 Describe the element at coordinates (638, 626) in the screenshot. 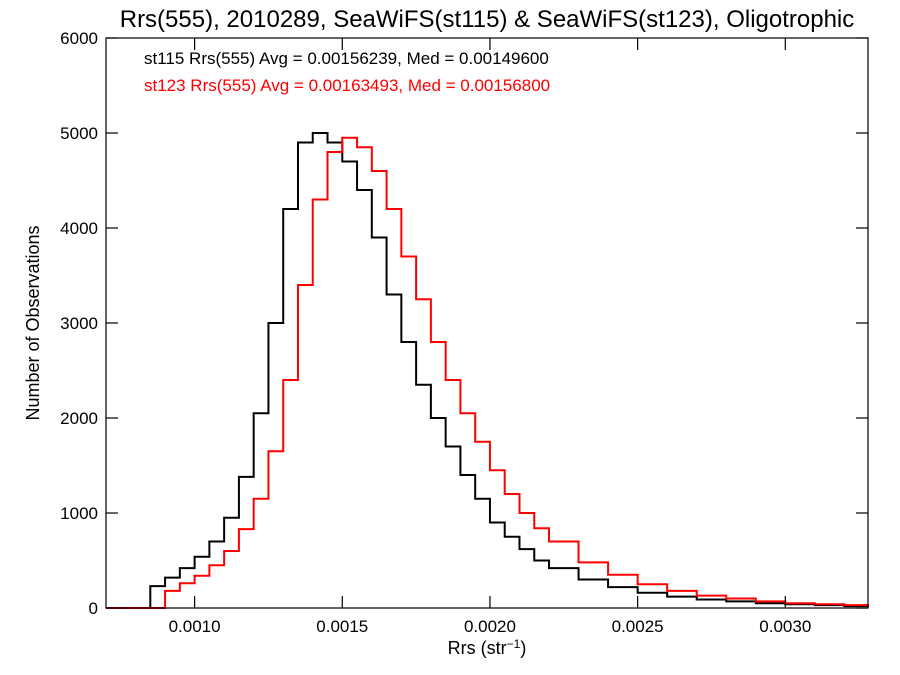

I see `x-tick-label: 0.0025` at that location.